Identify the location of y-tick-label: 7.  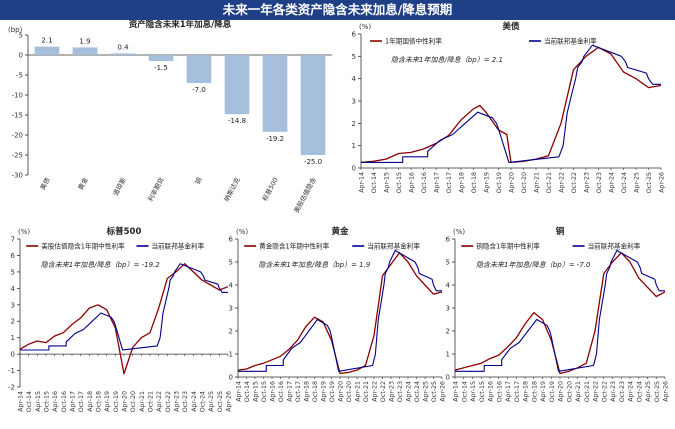
(13, 240).